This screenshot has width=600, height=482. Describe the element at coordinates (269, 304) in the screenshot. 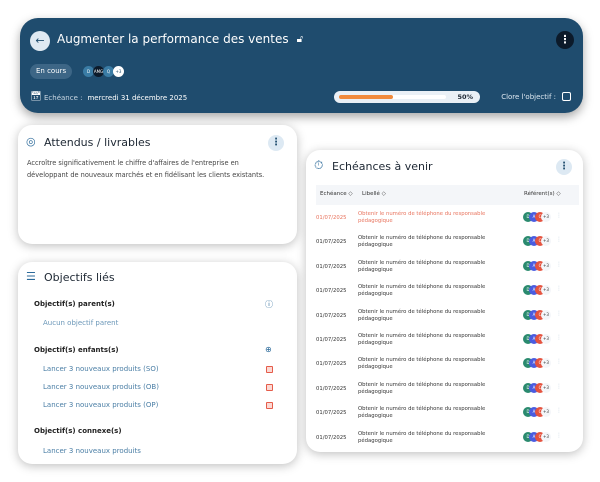

I see `info-icon: ⓘ` at that location.